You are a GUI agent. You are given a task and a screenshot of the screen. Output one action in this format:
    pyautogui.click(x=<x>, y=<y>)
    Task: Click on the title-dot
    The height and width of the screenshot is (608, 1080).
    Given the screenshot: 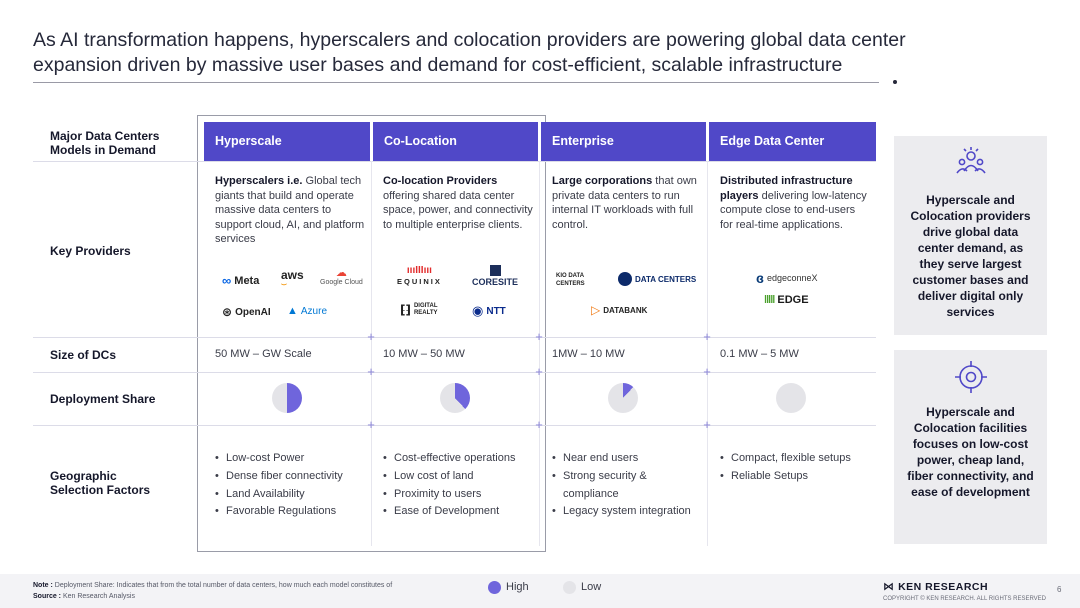 What is the action you would take?
    pyautogui.click(x=895, y=82)
    